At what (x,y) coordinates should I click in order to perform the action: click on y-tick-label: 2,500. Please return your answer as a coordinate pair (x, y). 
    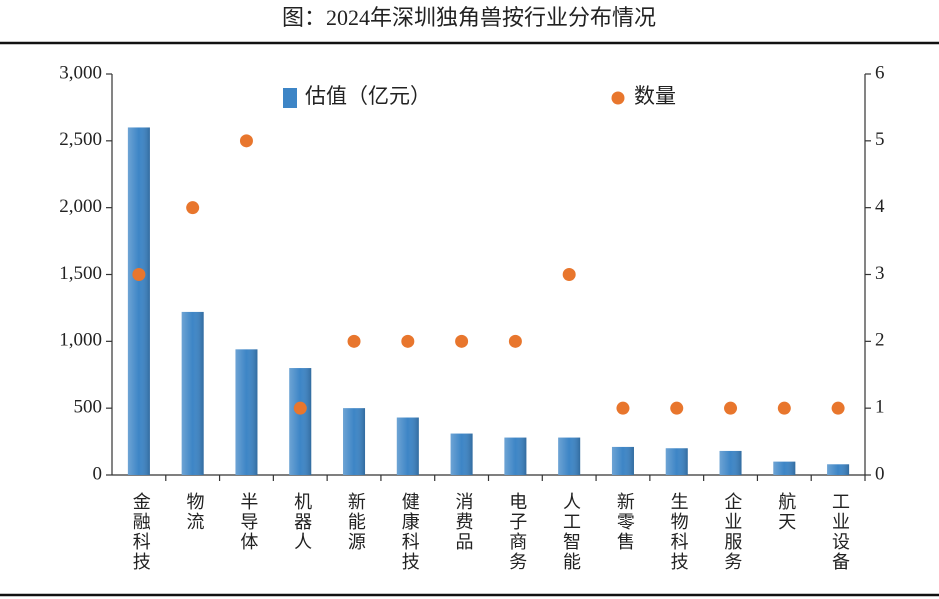
    Looking at the image, I should click on (80, 139).